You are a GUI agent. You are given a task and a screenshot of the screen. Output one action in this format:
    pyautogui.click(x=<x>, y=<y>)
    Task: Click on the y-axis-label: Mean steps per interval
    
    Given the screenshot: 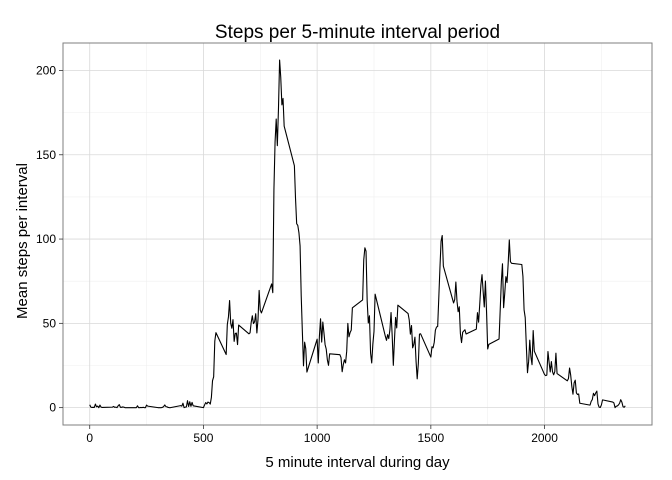 What is the action you would take?
    pyautogui.click(x=22, y=241)
    